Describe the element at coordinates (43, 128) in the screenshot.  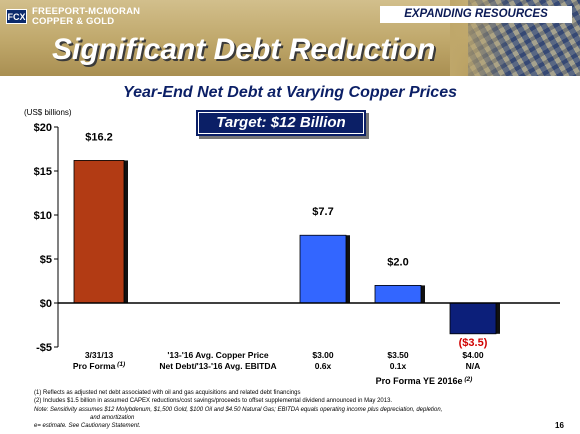
I see `y-tick-label: $20` at that location.